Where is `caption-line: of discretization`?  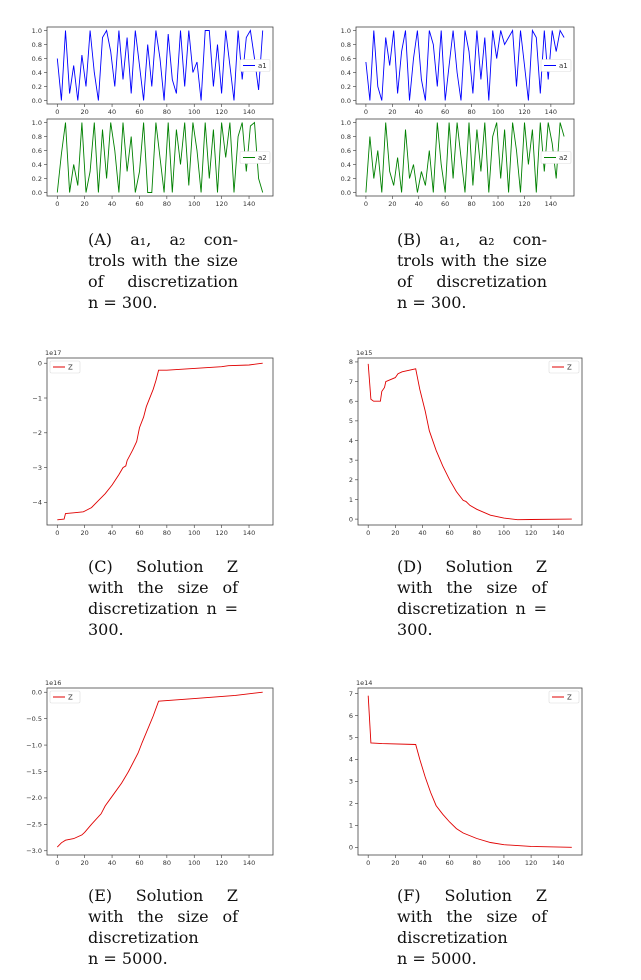 caption-line: of discretization is located at coordinates (472, 281).